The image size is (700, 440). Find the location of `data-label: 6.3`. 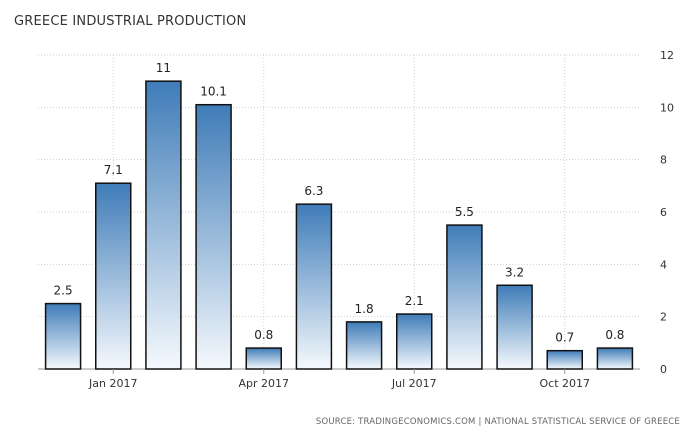

data-label: 6.3 is located at coordinates (313, 191).